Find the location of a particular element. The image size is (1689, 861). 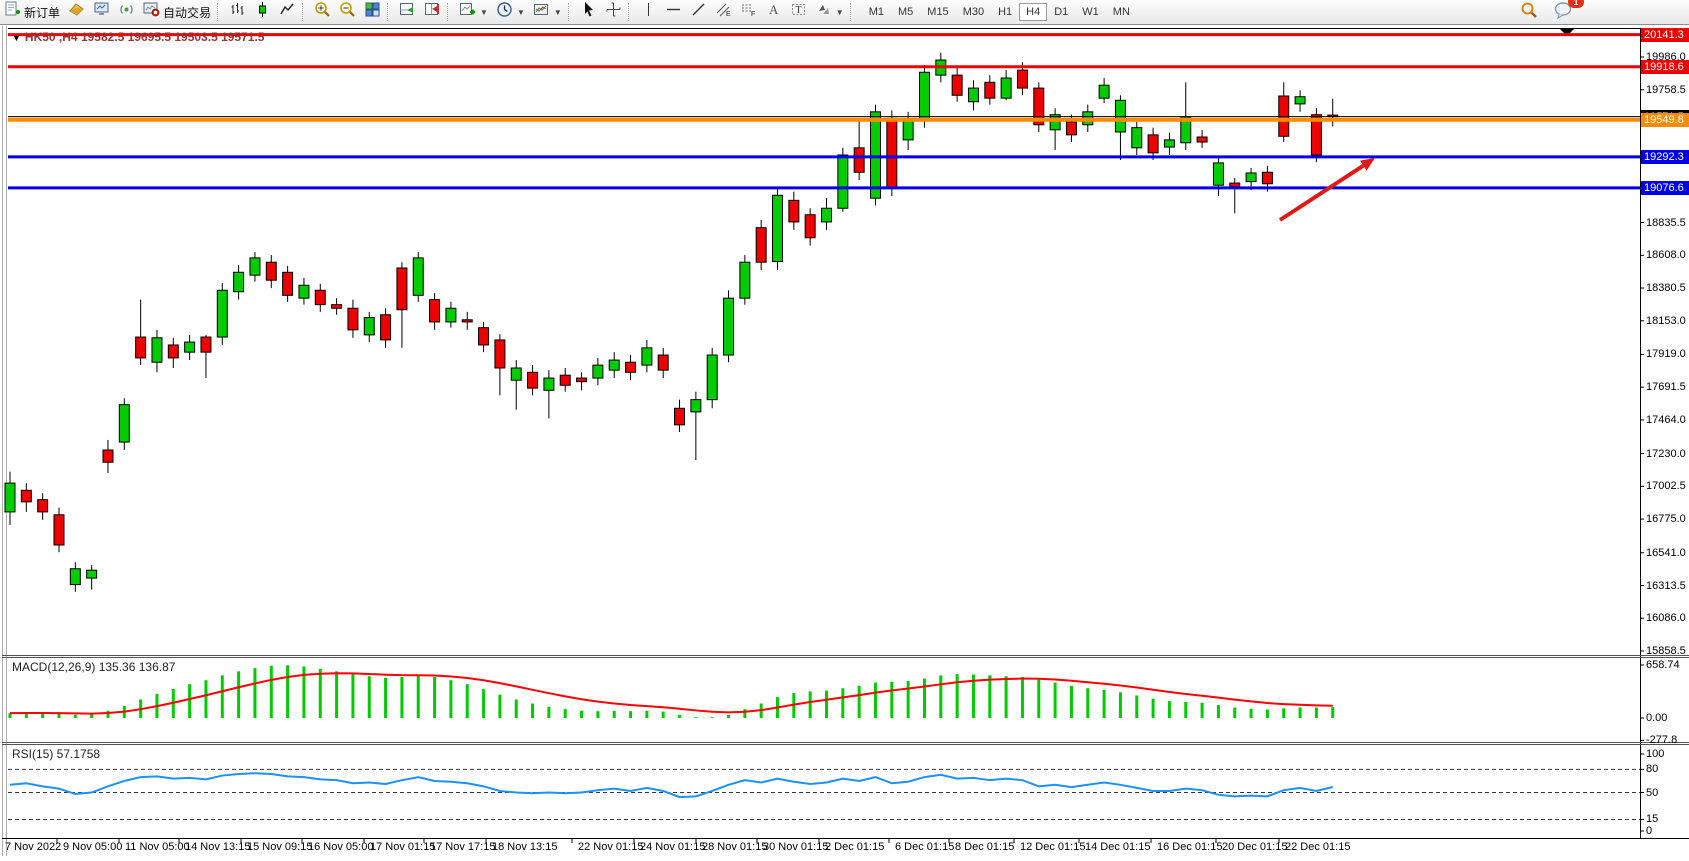

indicator-window-button is located at coordinates (407, 12).